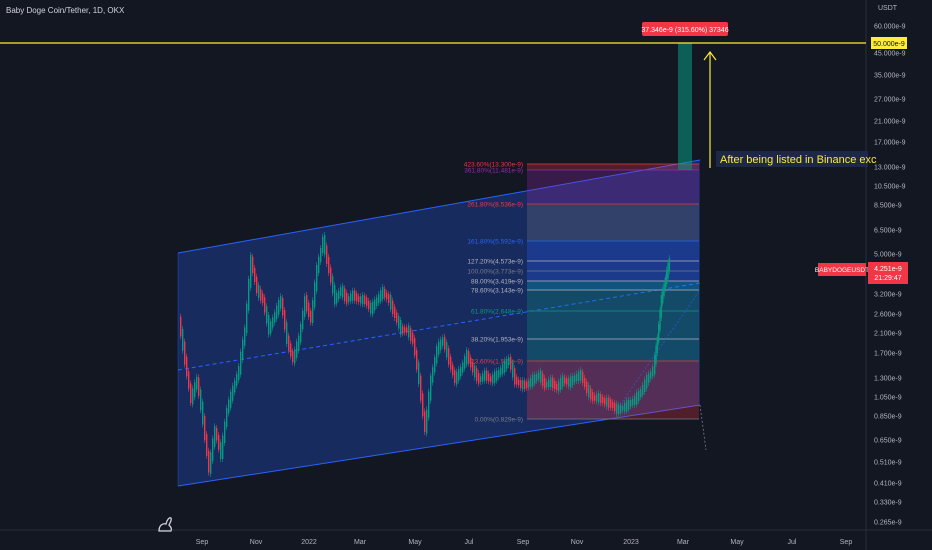 This screenshot has width=932, height=550. Describe the element at coordinates (888, 523) in the screenshot. I see `y-tick-label: 0.265e-9` at that location.